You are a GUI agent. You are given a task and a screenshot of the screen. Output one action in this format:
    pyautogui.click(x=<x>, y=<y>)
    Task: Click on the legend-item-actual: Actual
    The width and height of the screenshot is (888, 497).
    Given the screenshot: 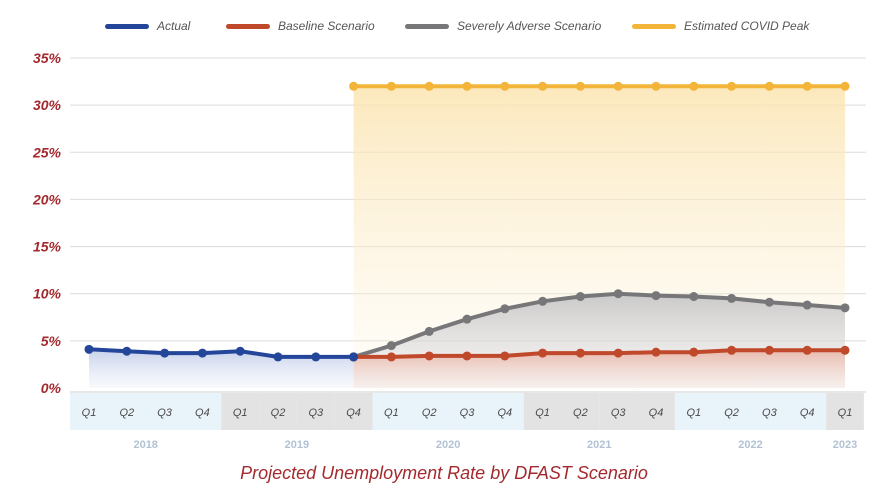 What is the action you would take?
    pyautogui.click(x=147, y=26)
    